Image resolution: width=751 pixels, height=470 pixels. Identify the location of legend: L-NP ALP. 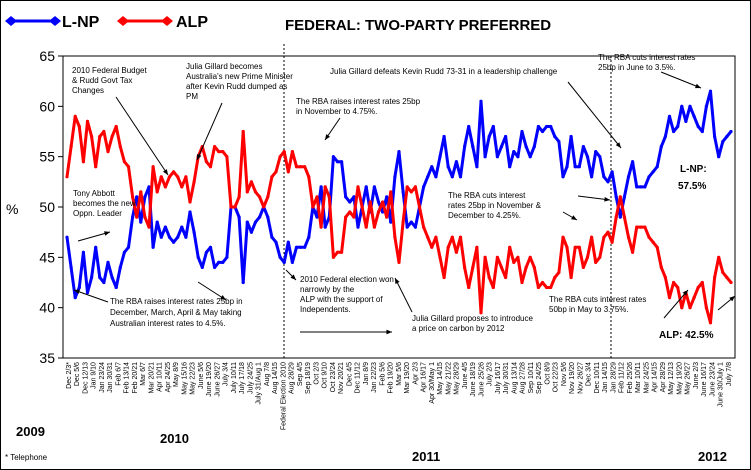
(106, 22).